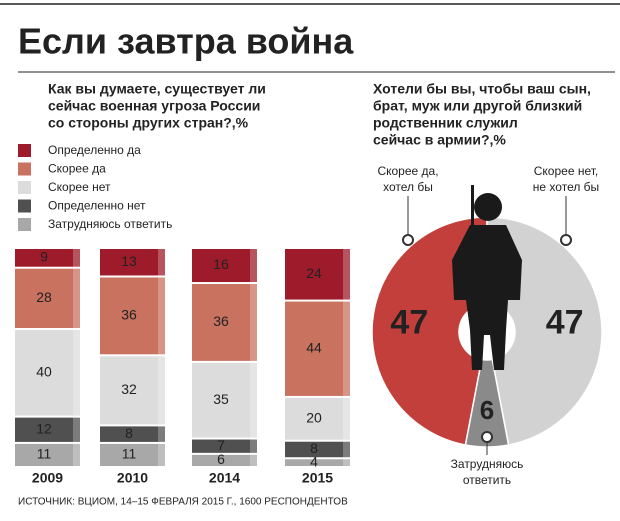 The width and height of the screenshot is (620, 521). What do you see at coordinates (487, 480) in the screenshot?
I see `slice-label: ответить` at bounding box center [487, 480].